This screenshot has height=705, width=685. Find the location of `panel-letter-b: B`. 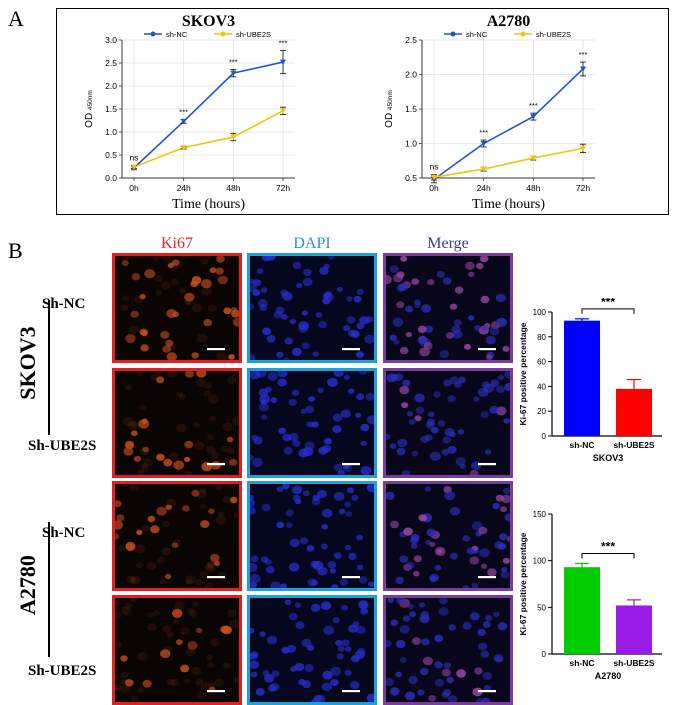

panel-letter-b: B is located at coordinates (15, 250).